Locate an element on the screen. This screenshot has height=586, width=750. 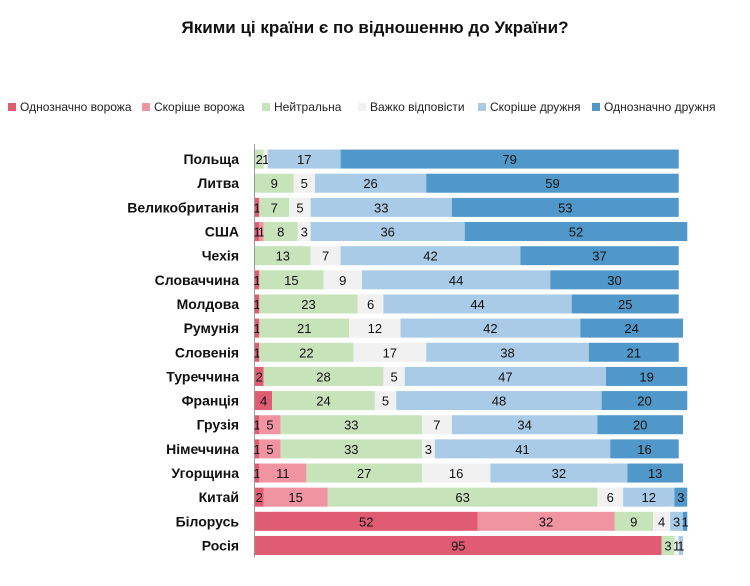
data-label: 44 is located at coordinates (477, 304).